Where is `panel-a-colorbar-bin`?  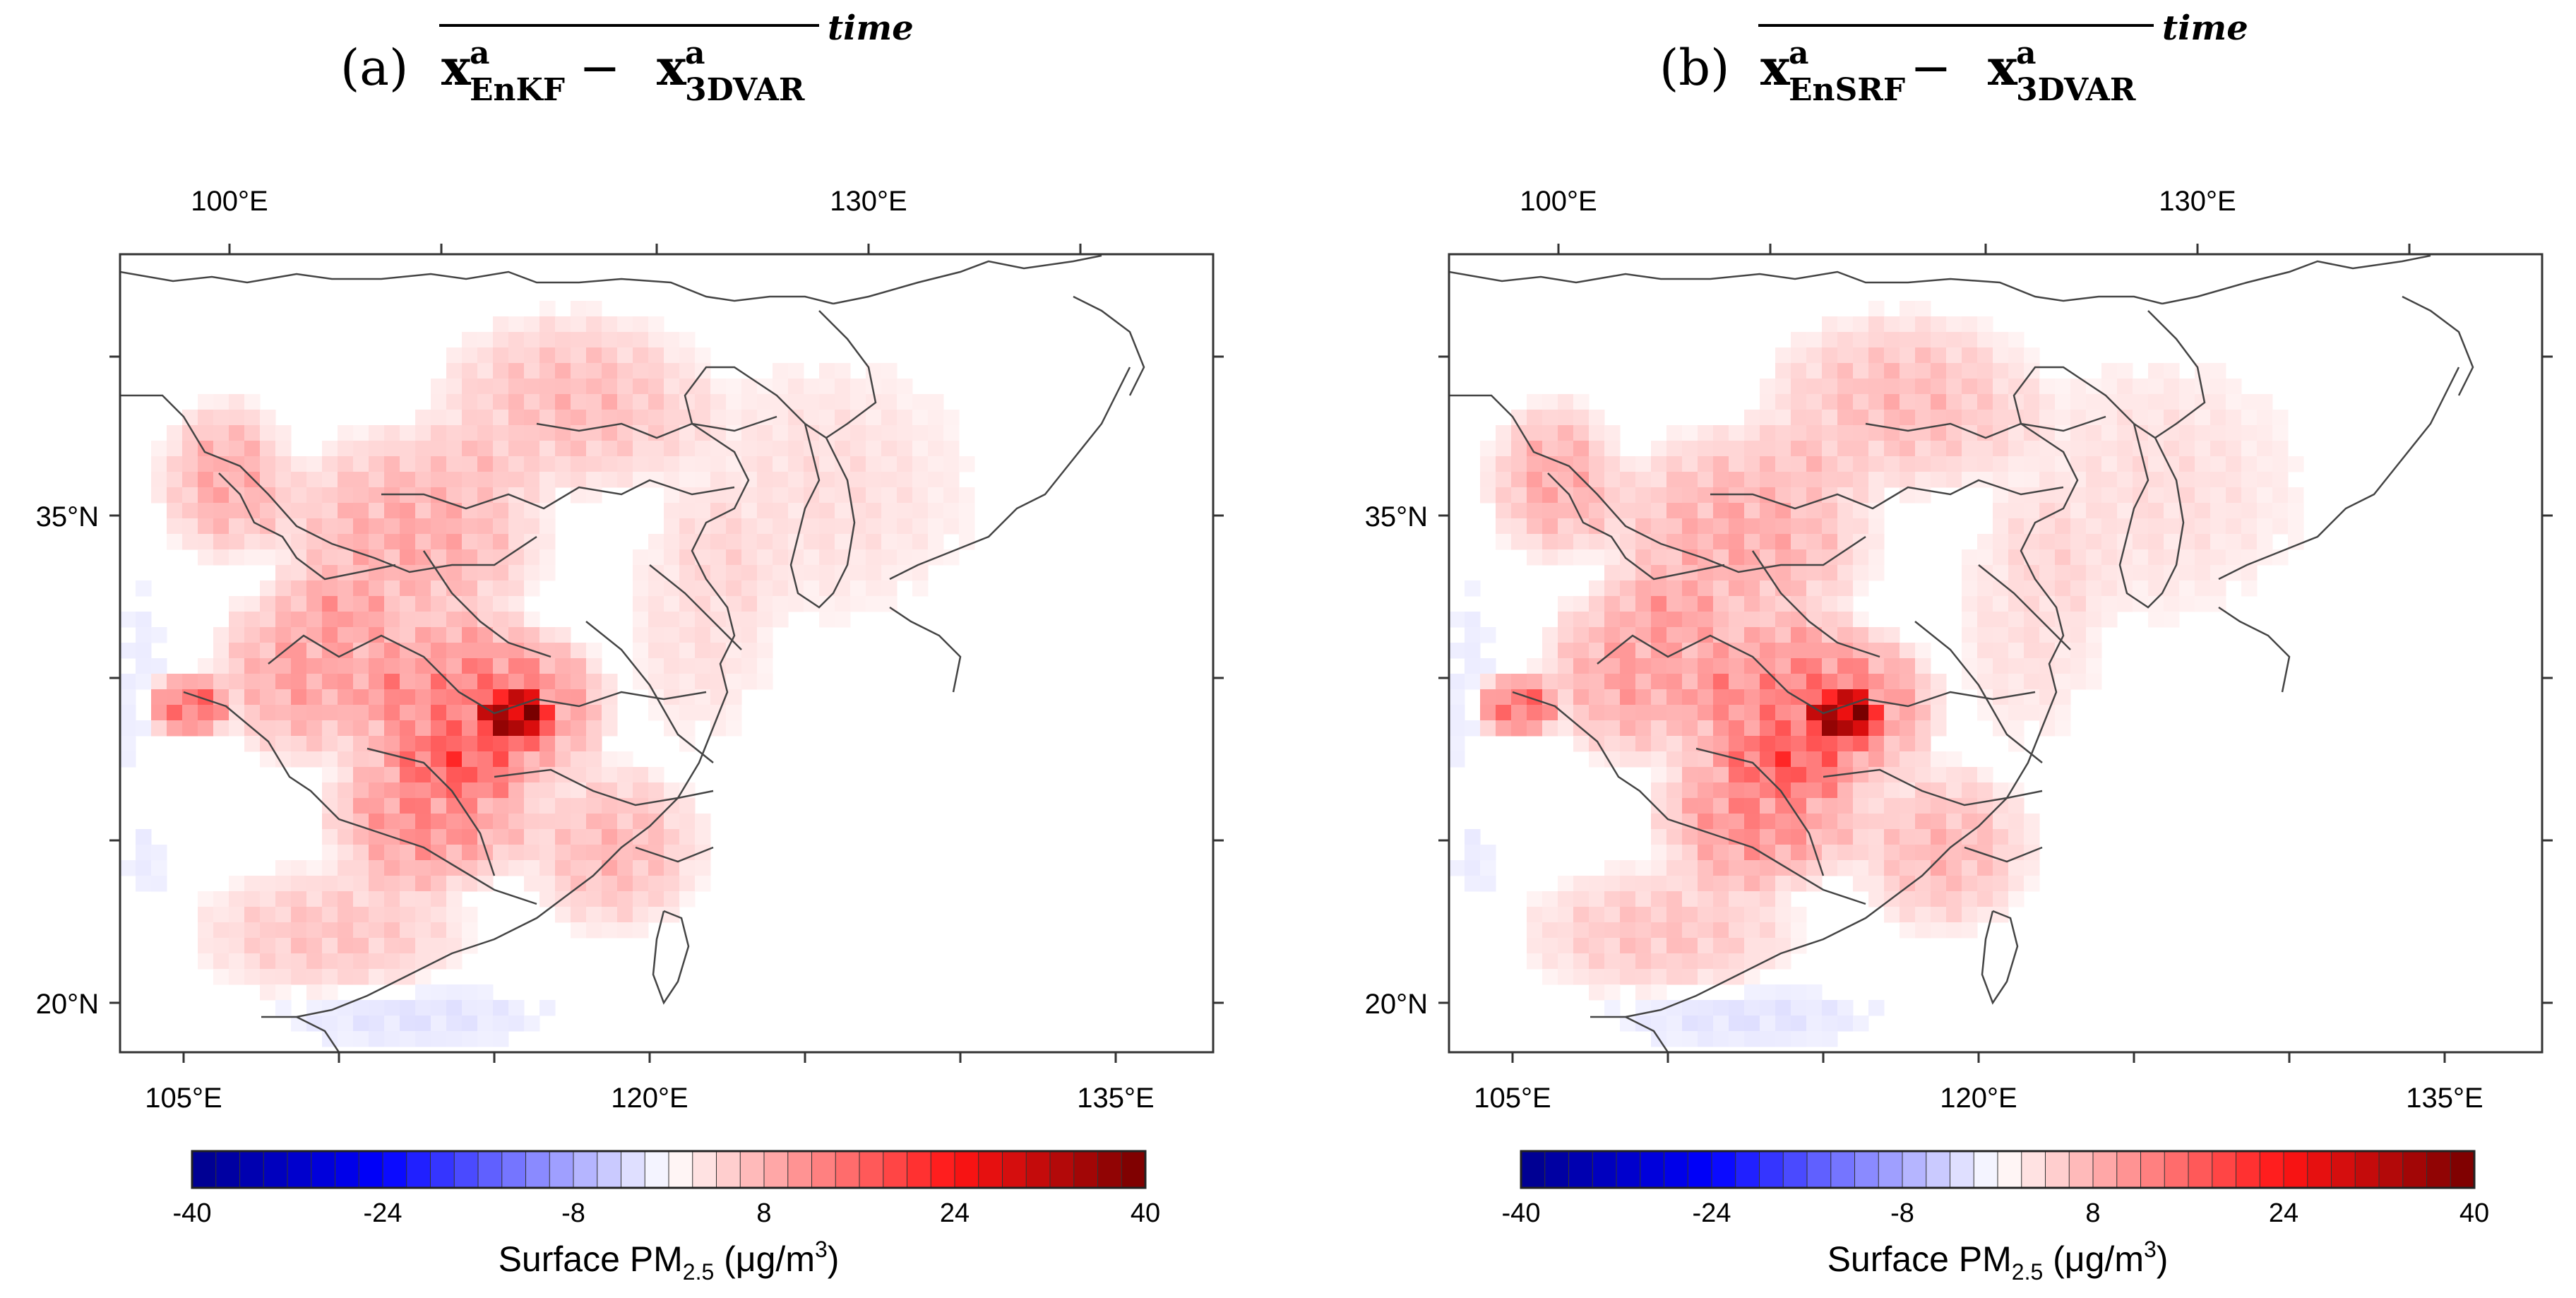
panel-a-colorbar-bin is located at coordinates (1014, 1169).